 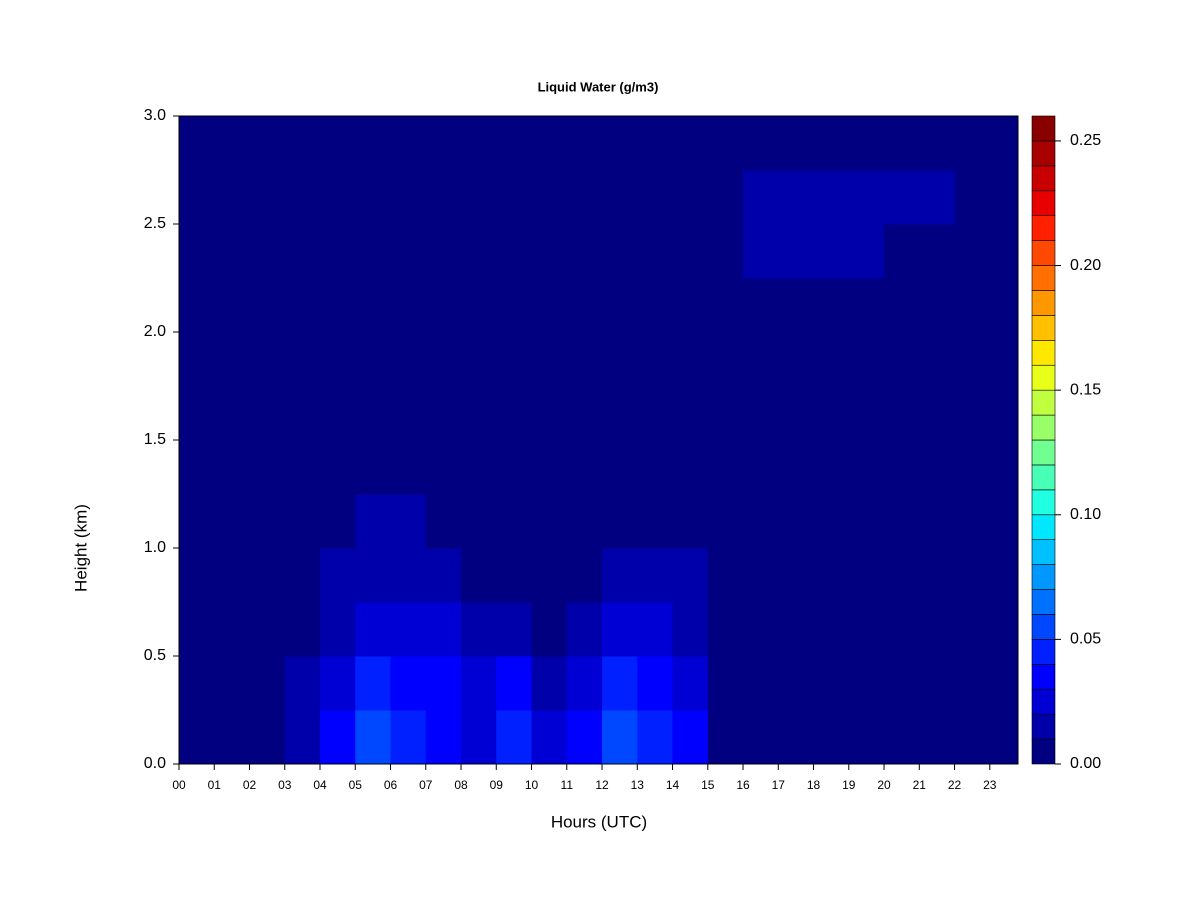 What do you see at coordinates (567, 785) in the screenshot?
I see `x-tick-label: 11` at bounding box center [567, 785].